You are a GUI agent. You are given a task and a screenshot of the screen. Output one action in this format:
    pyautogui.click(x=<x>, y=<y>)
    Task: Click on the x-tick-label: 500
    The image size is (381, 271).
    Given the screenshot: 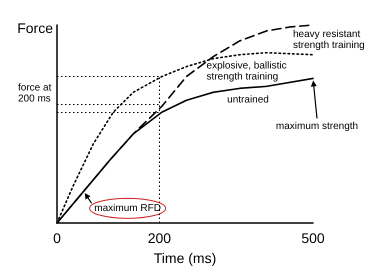 What is the action you would take?
    pyautogui.click(x=313, y=238)
    